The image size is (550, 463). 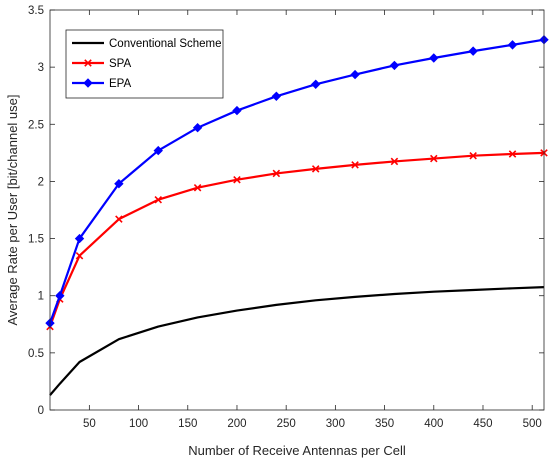 I want to click on y-tick-label: 1.5, so click(x=36, y=240).